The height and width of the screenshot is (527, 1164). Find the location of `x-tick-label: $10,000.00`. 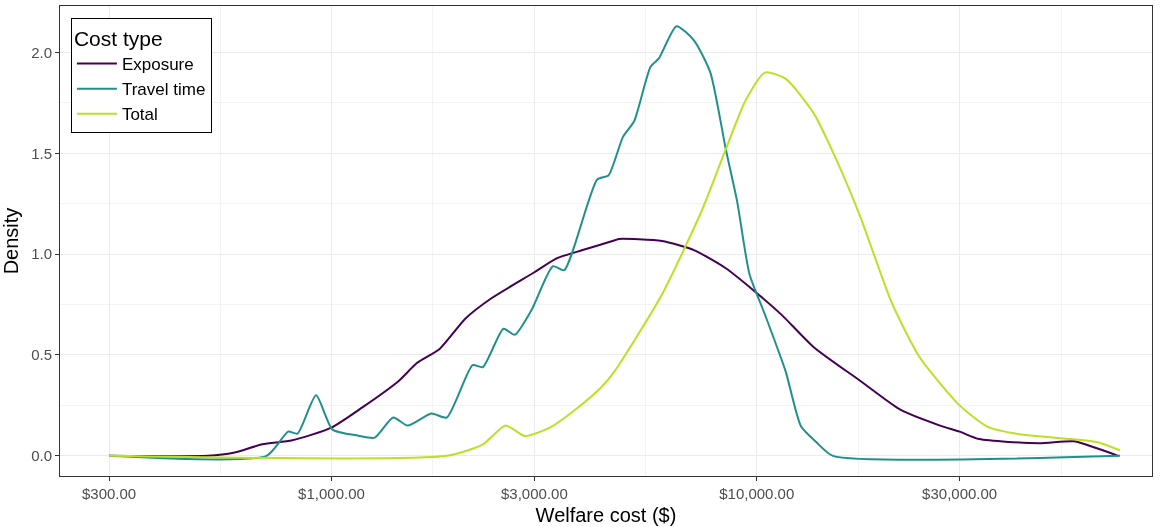

x-tick-label: $10,000.00 is located at coordinates (757, 493).